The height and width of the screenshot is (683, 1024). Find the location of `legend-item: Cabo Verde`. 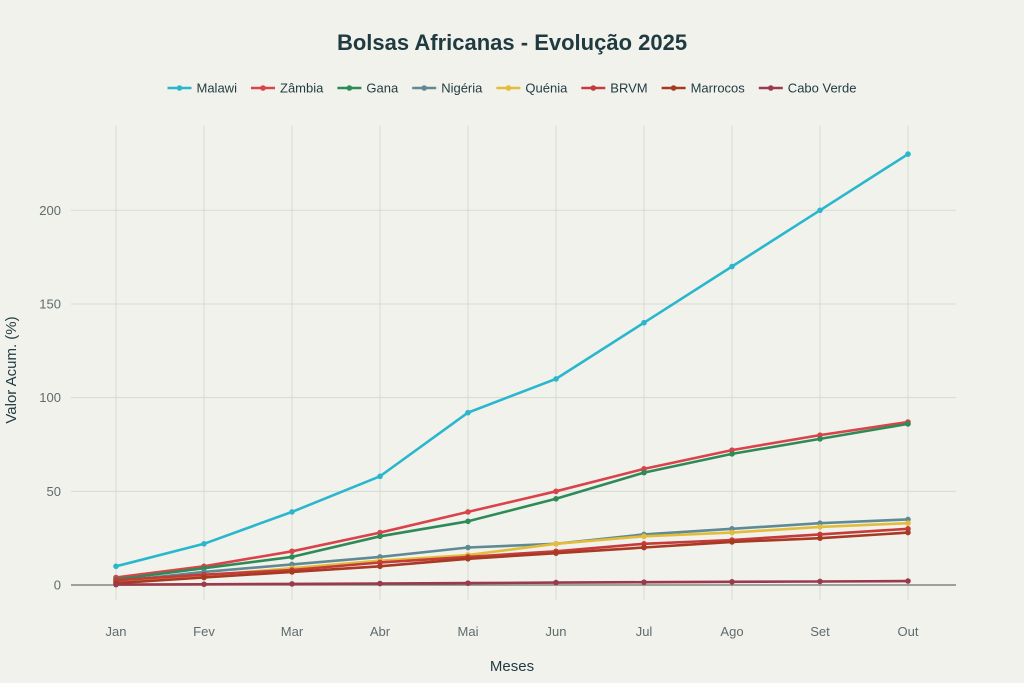

legend-item: Cabo Verde is located at coordinates (807, 88).